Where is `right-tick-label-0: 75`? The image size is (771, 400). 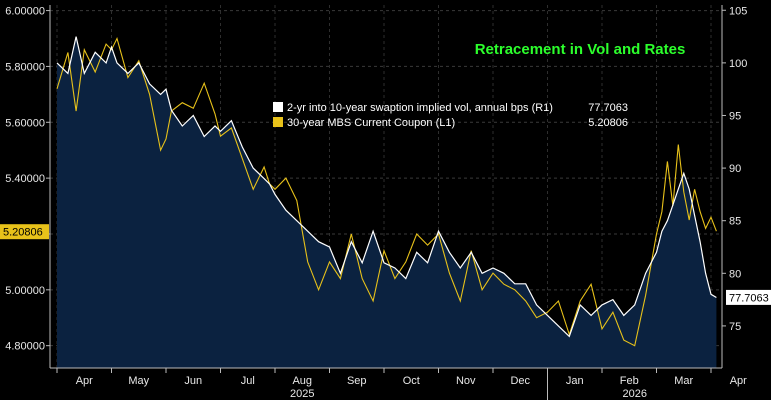
right-tick-label-0: 75 is located at coordinates (735, 327).